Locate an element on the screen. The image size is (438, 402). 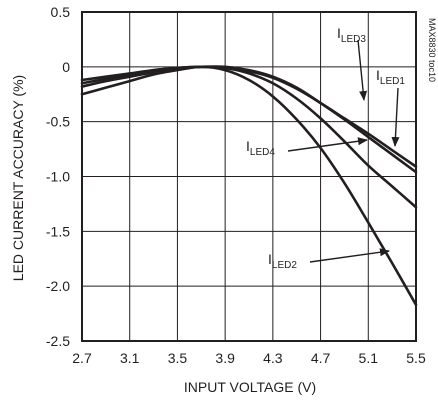
annotation-label: ILED2 is located at coordinates (282, 261).